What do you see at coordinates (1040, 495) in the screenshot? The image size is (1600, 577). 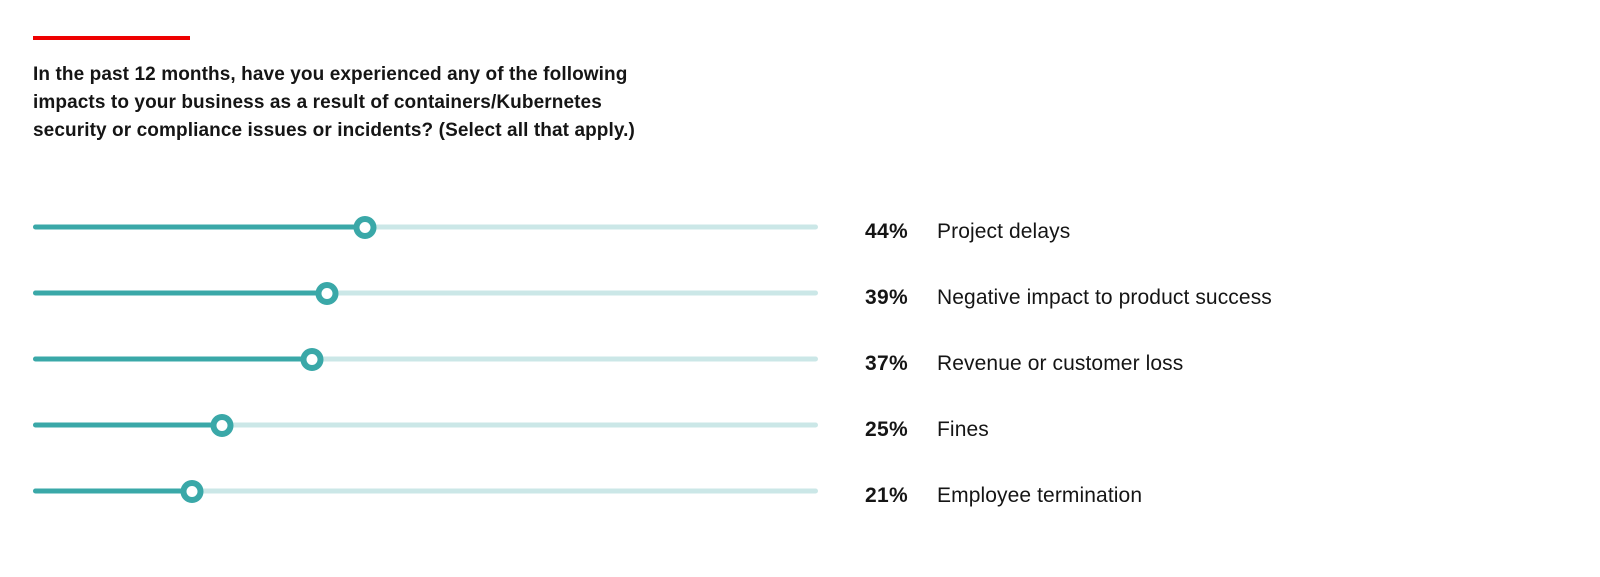 I see `category-label: Employee termination` at bounding box center [1040, 495].